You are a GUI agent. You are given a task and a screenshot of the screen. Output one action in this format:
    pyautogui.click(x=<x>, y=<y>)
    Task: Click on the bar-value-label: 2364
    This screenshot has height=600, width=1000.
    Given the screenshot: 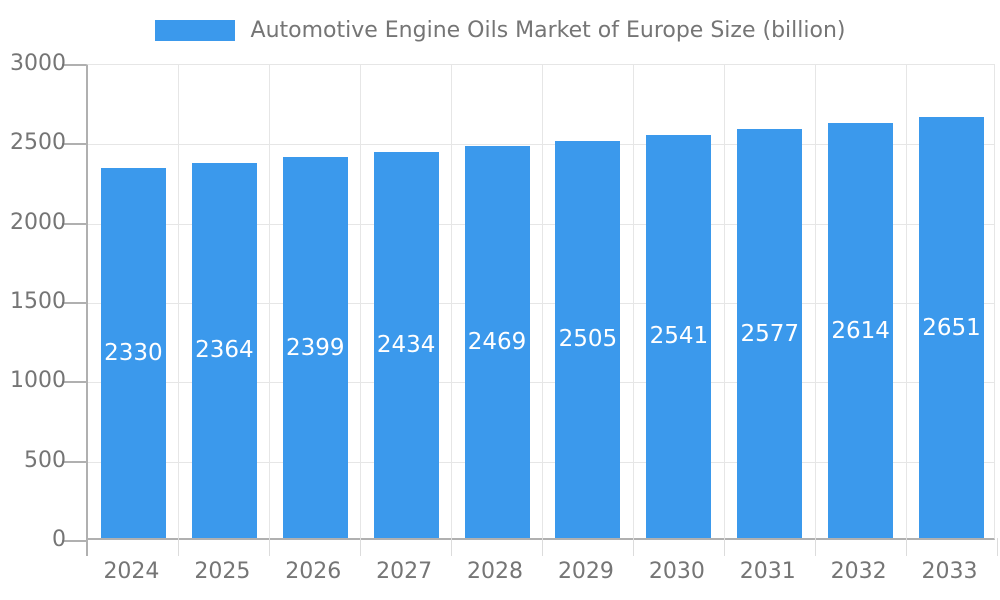 What is the action you would take?
    pyautogui.click(x=224, y=350)
    